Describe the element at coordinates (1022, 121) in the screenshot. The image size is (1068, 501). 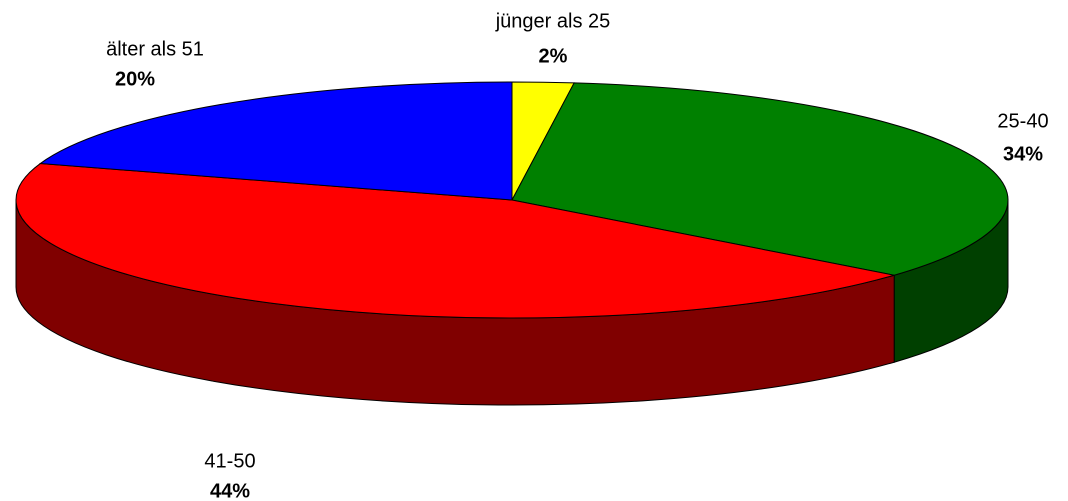
I see `slice-label: 25-40` at that location.